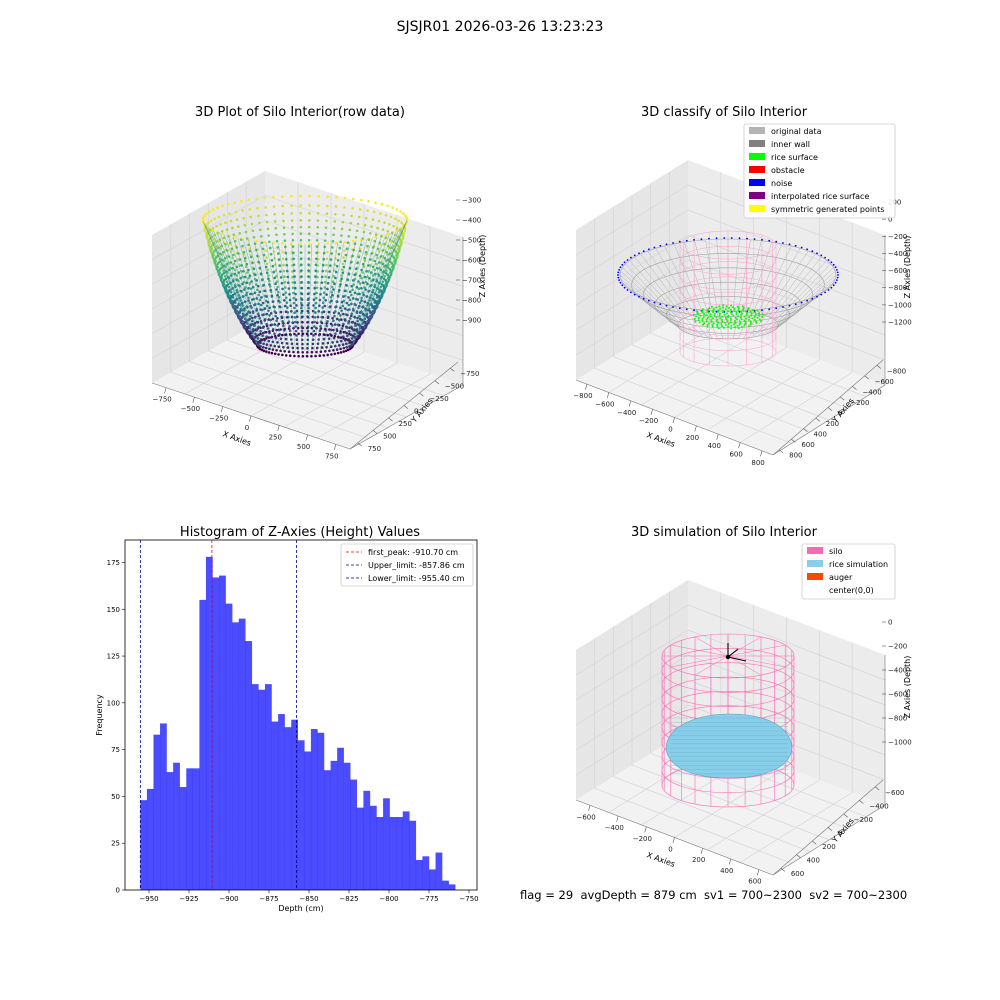 This screenshot has height=1000, width=1000. Describe the element at coordinates (807, 445) in the screenshot. I see `cls-y-tick-label: 600` at that location.